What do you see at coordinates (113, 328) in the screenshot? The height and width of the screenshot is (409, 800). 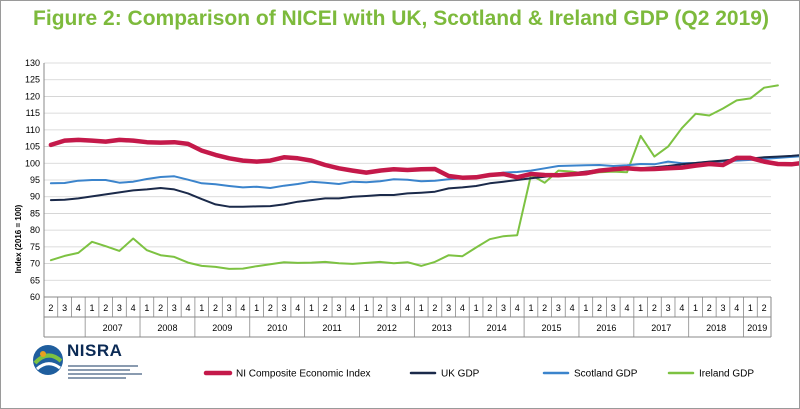 I see `x-year-label: 2007` at bounding box center [113, 328].